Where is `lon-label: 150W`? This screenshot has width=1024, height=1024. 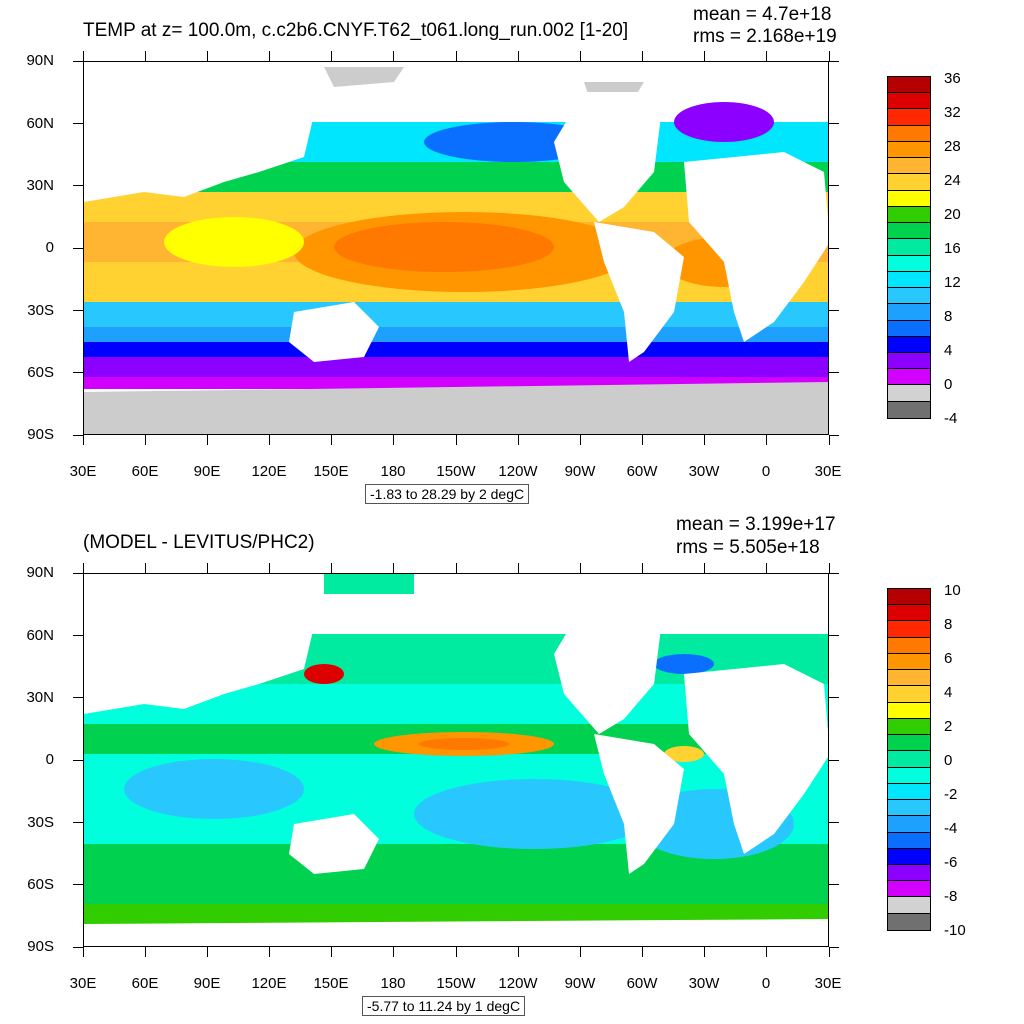
lon-label: 150W is located at coordinates (456, 471).